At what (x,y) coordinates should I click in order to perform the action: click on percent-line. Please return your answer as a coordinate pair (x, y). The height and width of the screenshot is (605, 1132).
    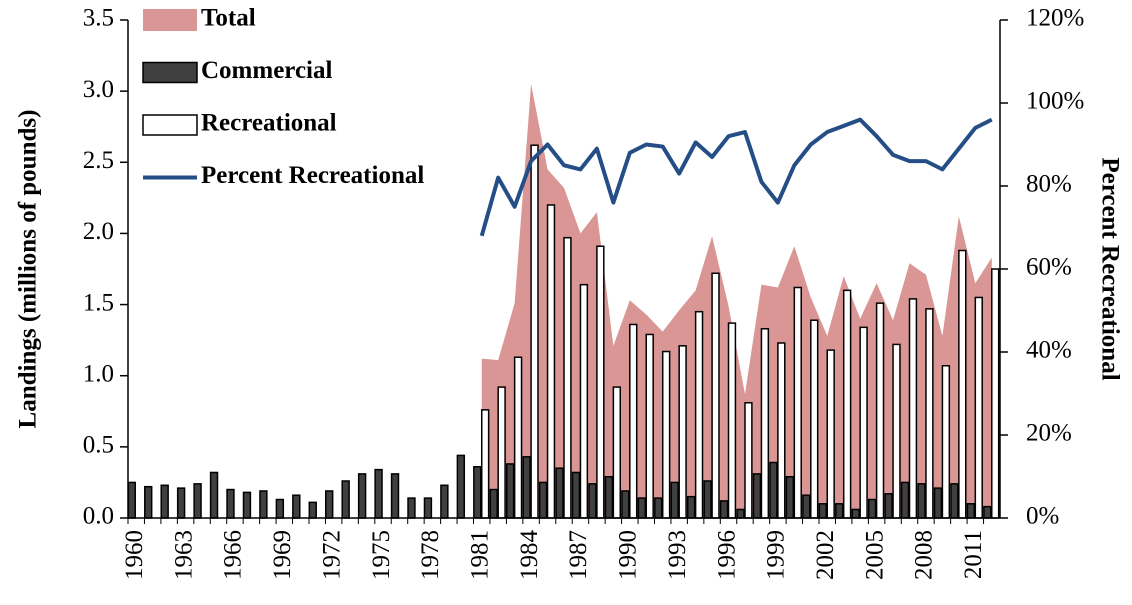
    Looking at the image, I should click on (736, 177).